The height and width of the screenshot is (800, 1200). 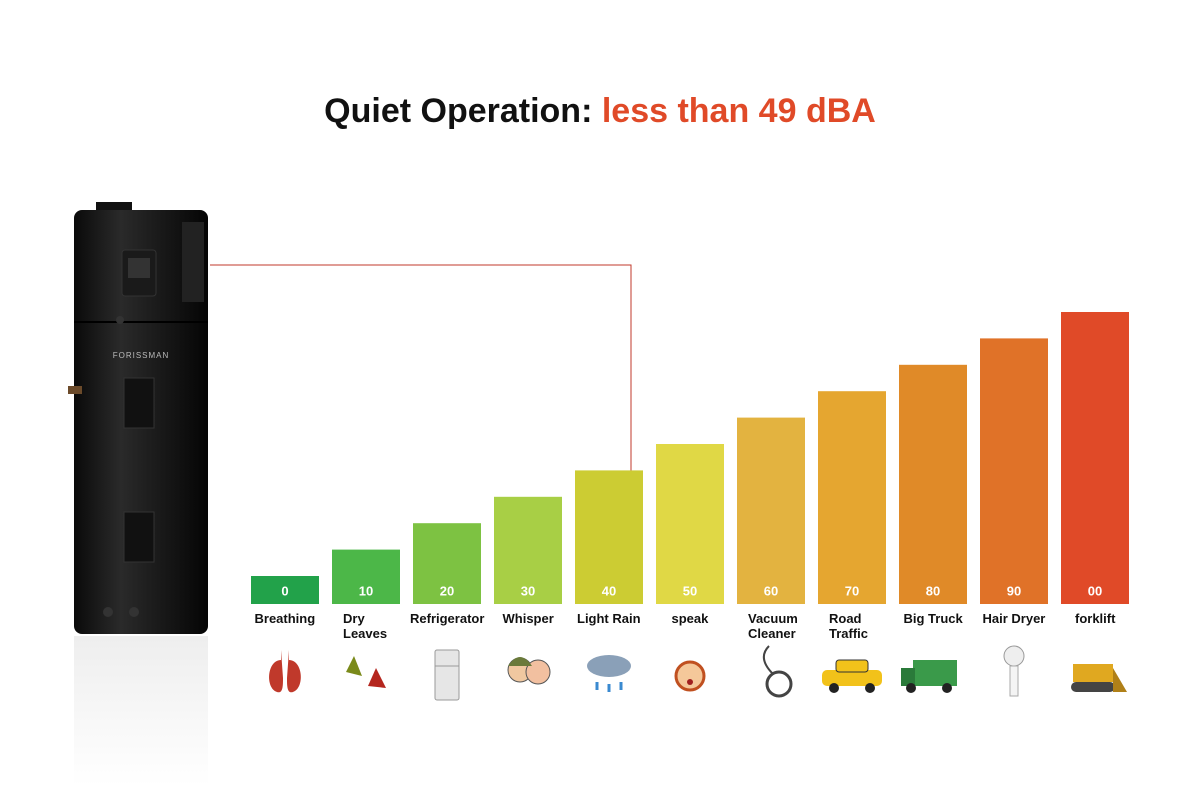 I want to click on category-label: Big Truck, so click(x=933, y=618).